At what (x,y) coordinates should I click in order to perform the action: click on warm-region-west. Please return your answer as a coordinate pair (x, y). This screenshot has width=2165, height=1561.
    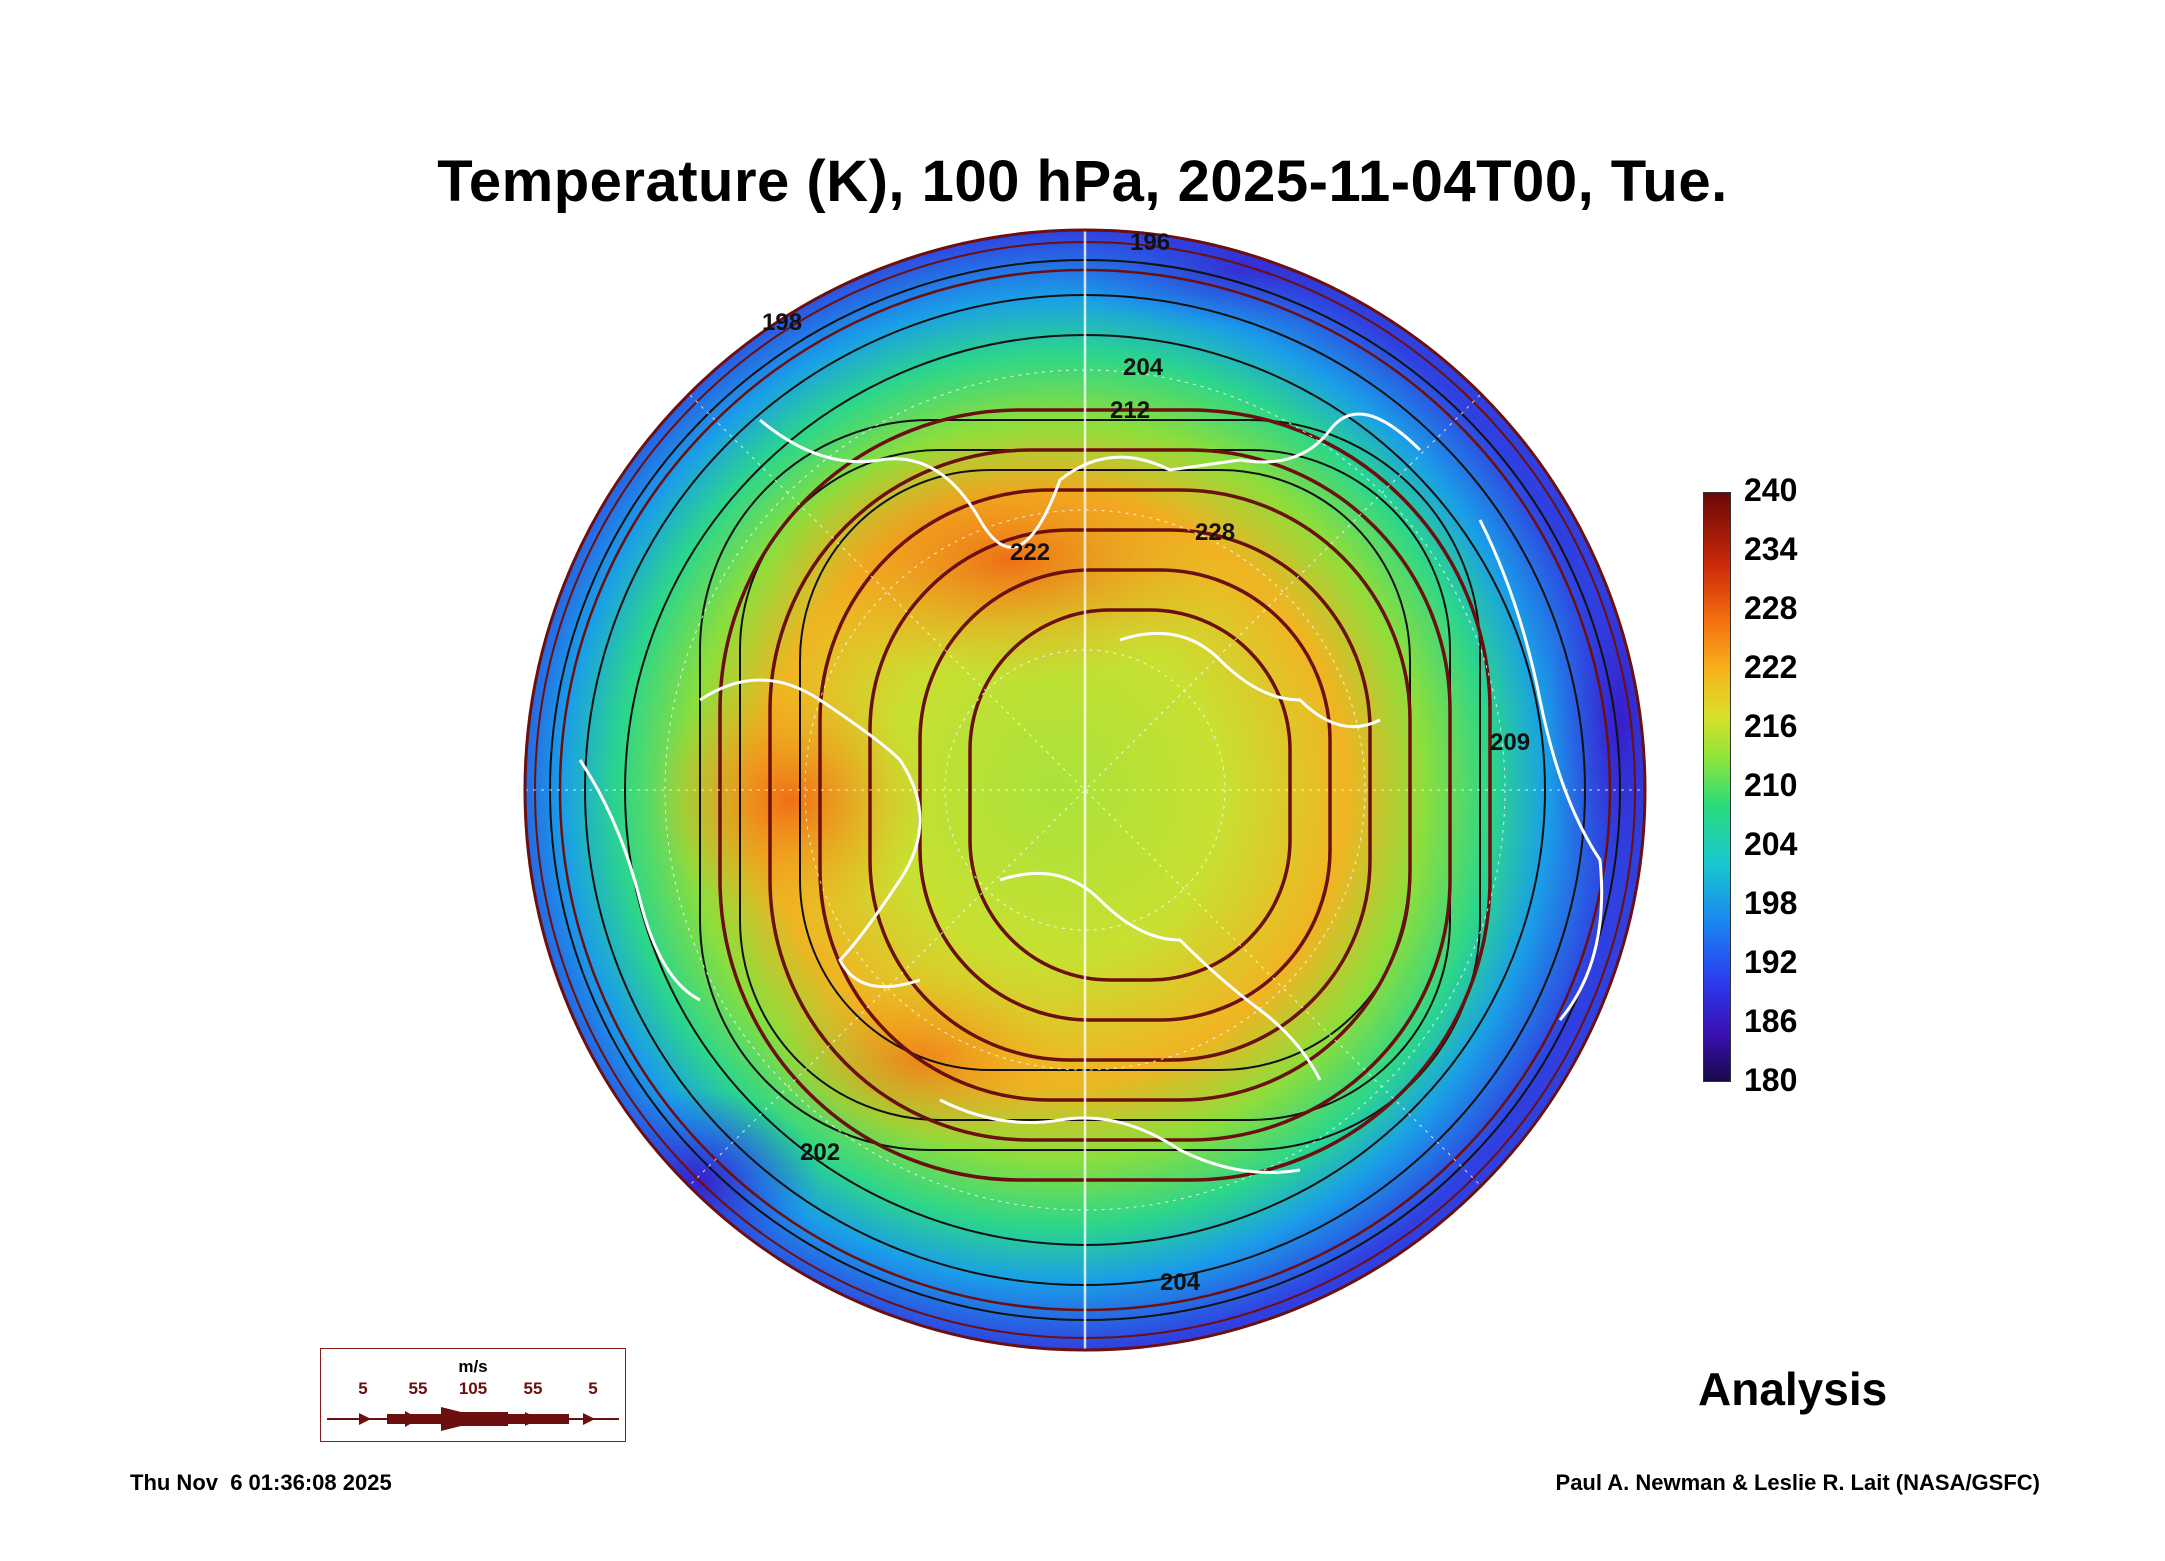
    Looking at the image, I should click on (790, 800).